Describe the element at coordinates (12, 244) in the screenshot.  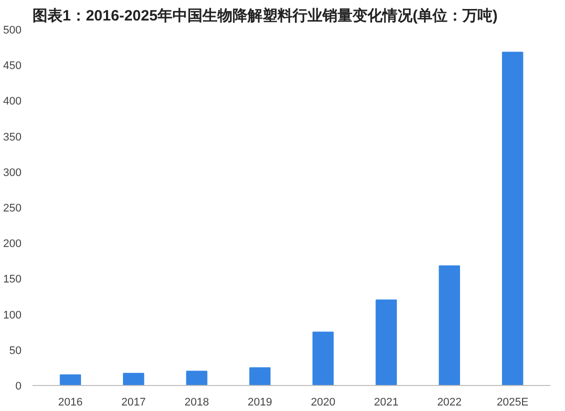
I see `y-tick-label: 200` at that location.